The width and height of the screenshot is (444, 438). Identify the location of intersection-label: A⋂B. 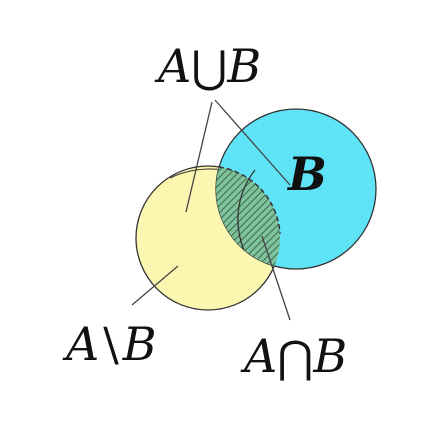
(293, 356).